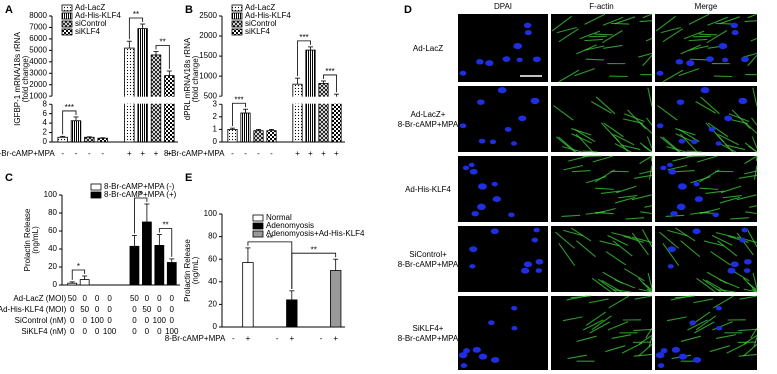  What do you see at coordinates (52, 266) in the screenshot?
I see `y-tick-label: 20` at bounding box center [52, 266].